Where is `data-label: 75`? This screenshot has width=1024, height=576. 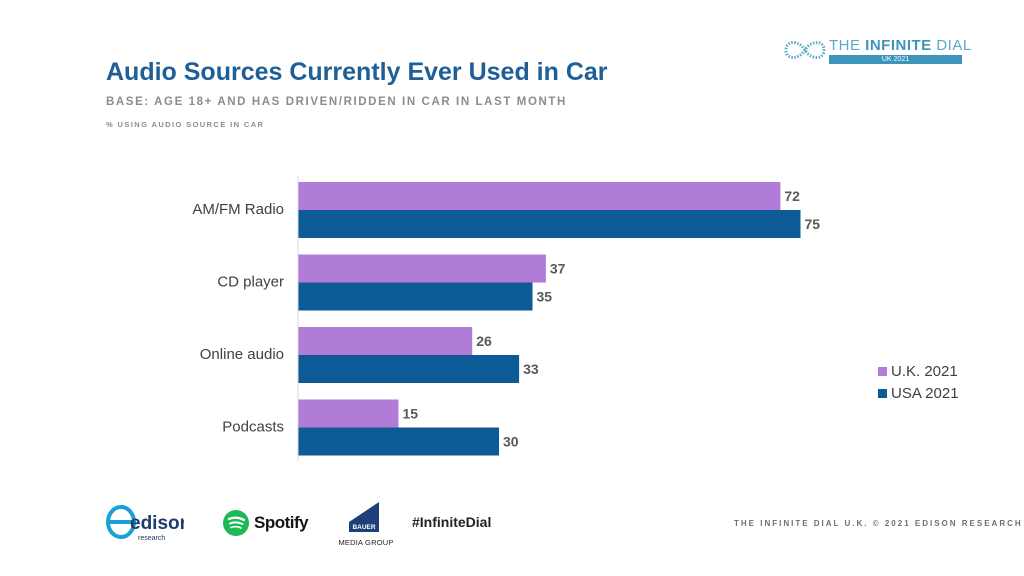
data-label: 75 is located at coordinates (813, 224).